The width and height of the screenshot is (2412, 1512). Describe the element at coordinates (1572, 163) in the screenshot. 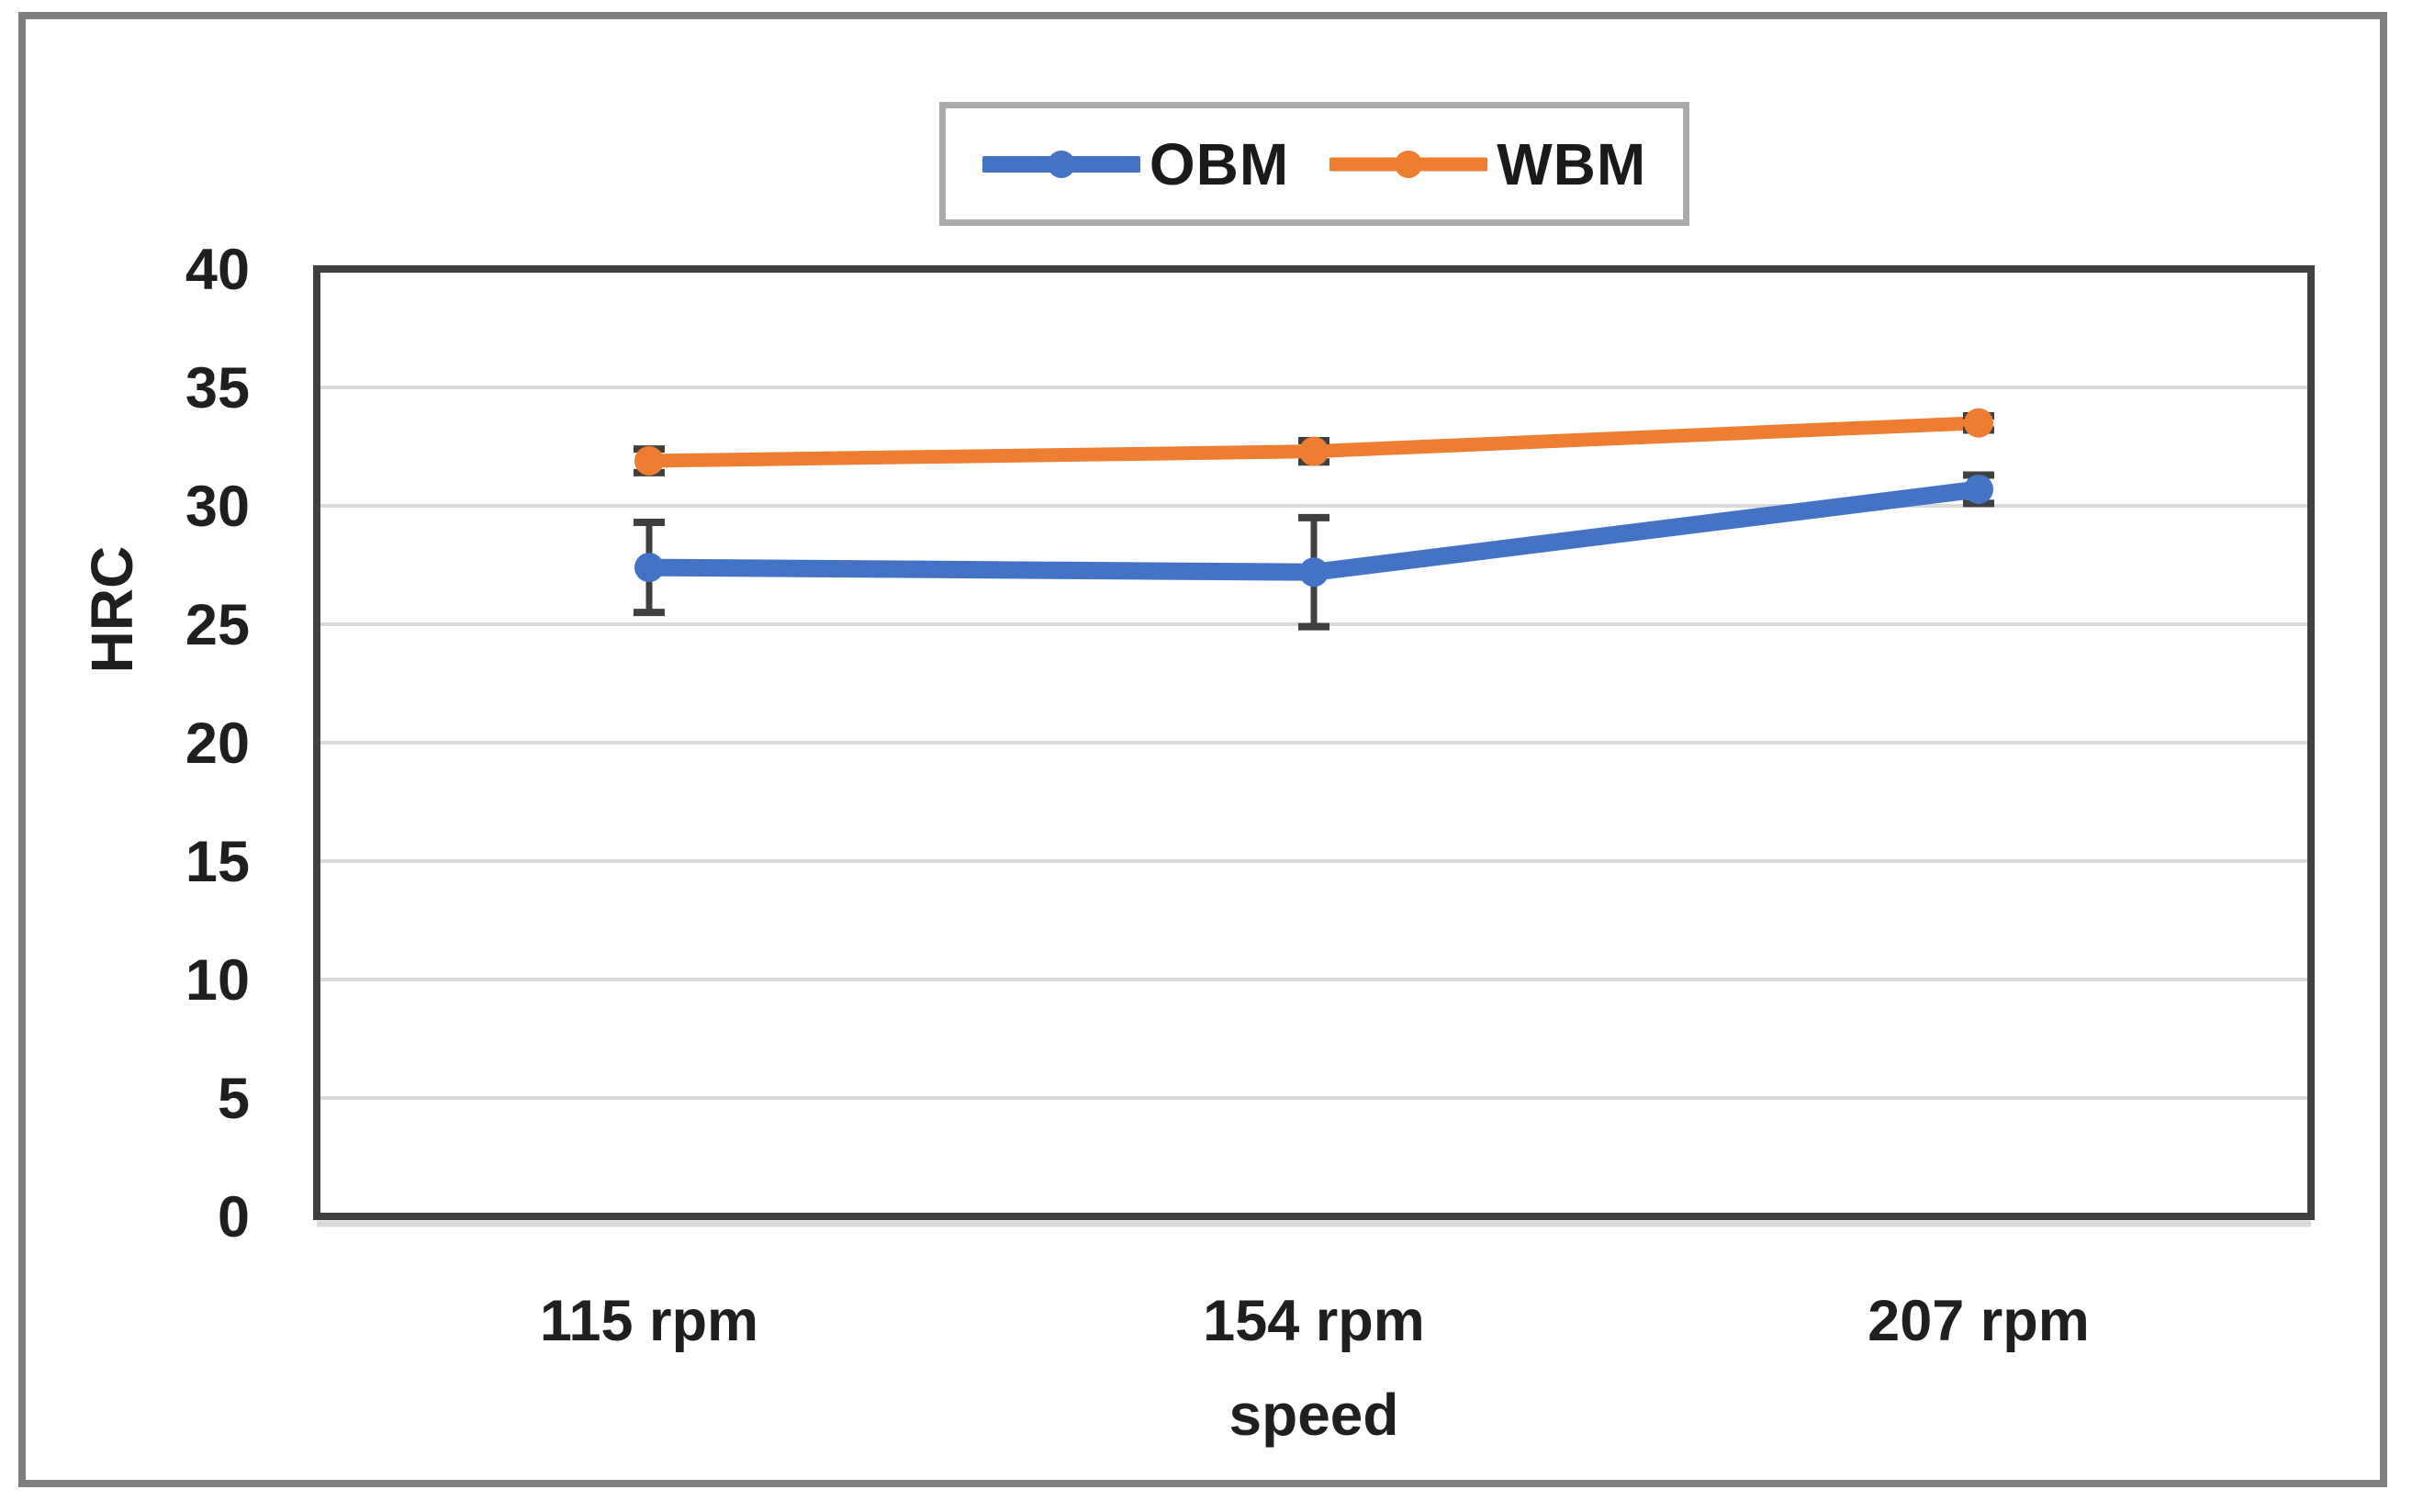

I see `legend-label-wbm: WBM` at that location.